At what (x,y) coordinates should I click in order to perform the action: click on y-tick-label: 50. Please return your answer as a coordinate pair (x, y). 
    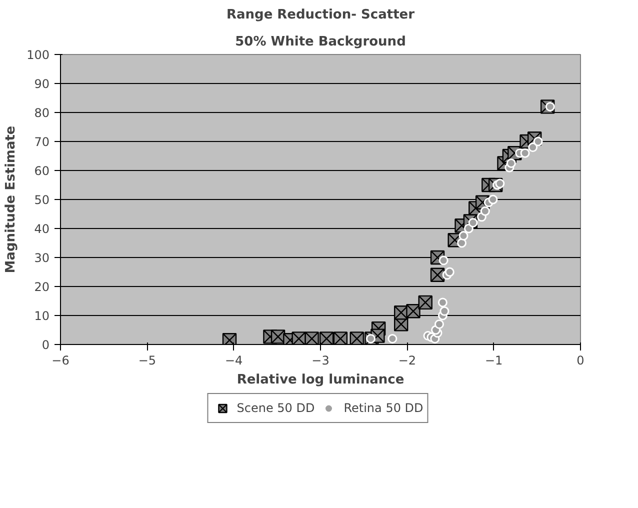
    Looking at the image, I should click on (42, 200).